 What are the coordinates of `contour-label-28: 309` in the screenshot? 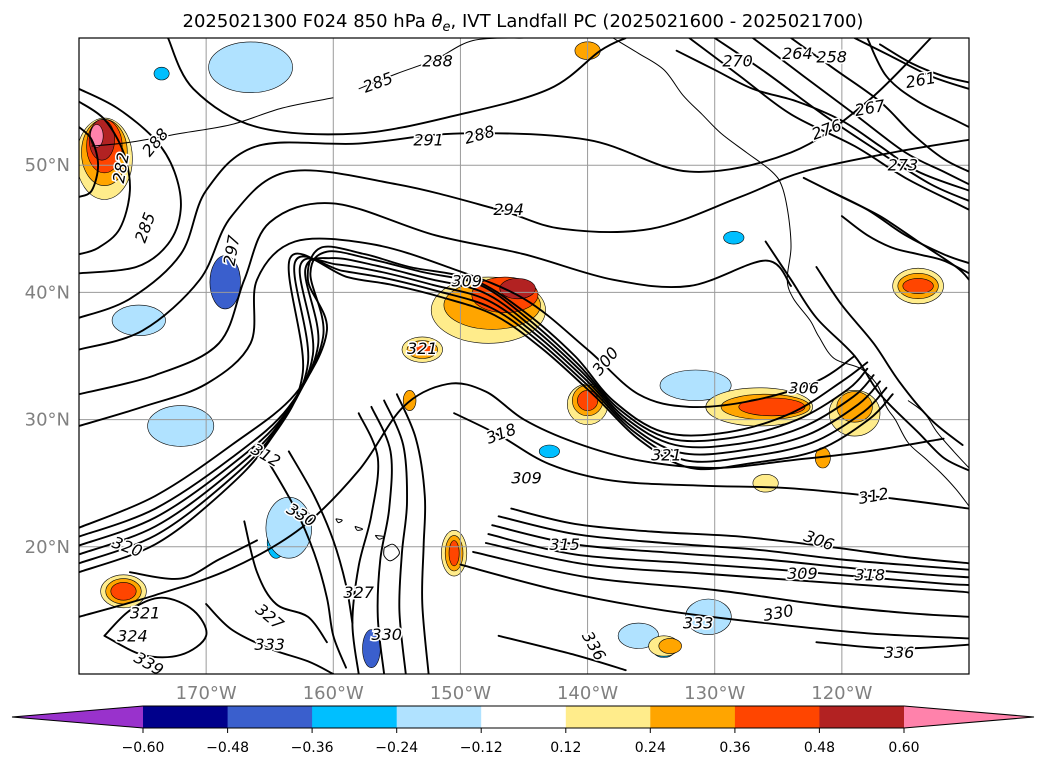 It's located at (802, 573).